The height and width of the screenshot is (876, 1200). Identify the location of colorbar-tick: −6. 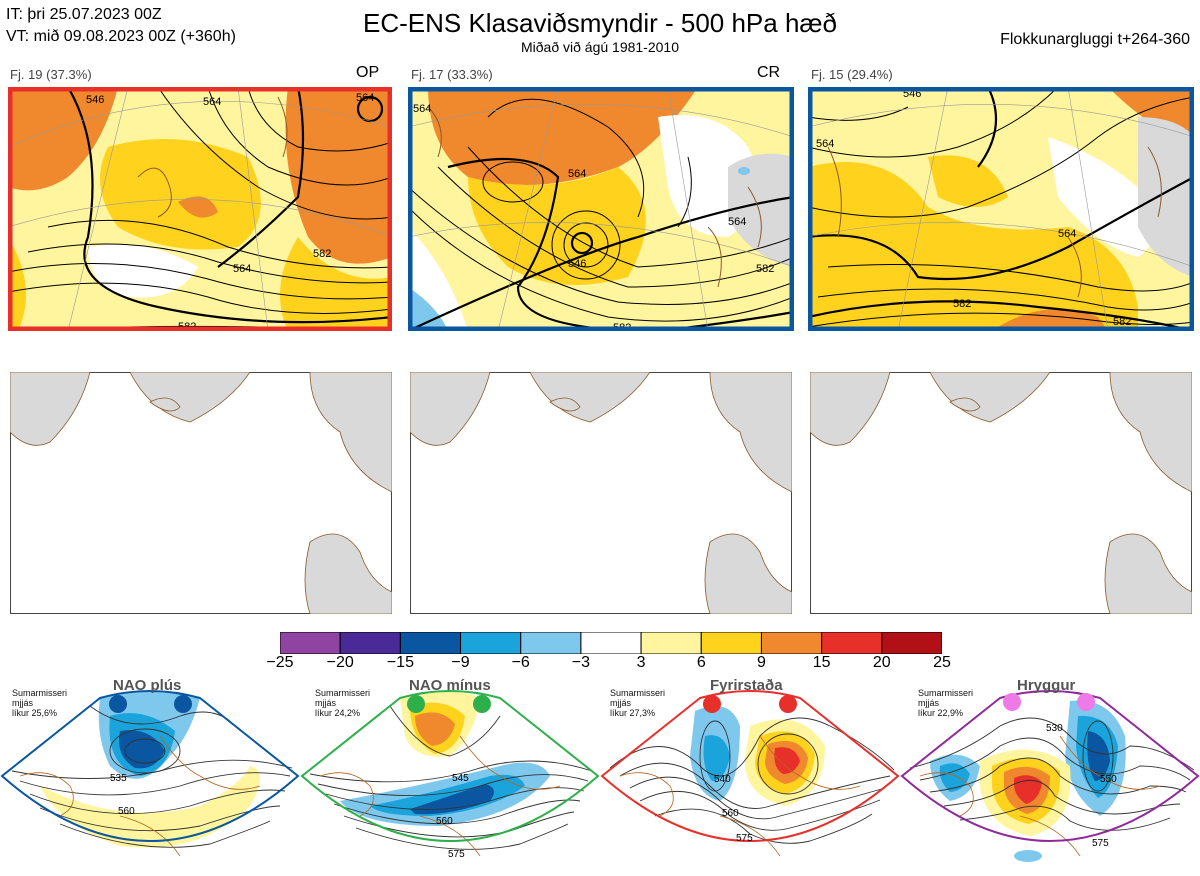
(520, 662).